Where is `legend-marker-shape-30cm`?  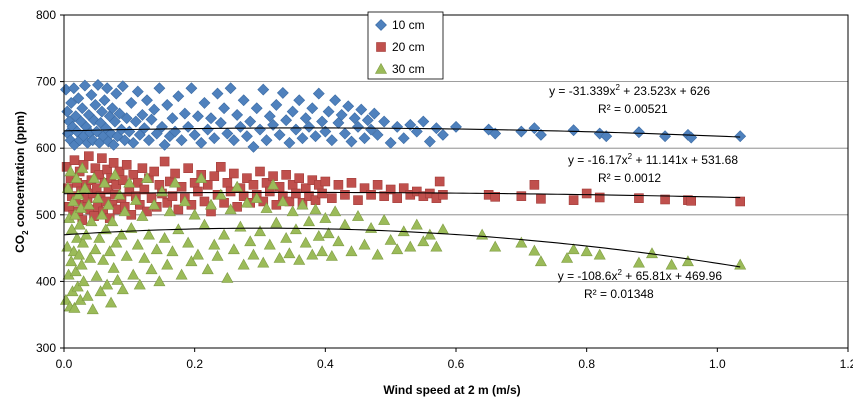
legend-marker-shape-30cm is located at coordinates (381, 68).